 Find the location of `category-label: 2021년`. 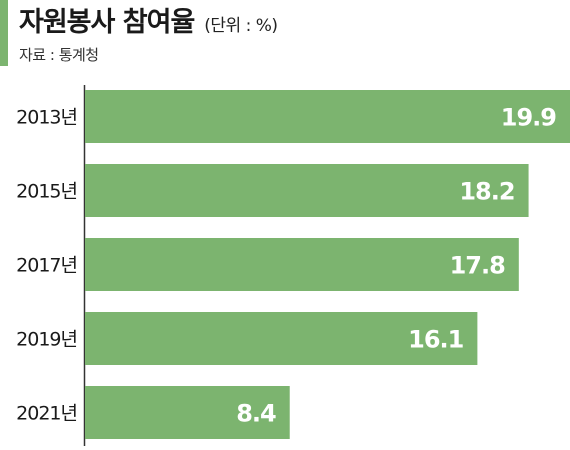

category-label: 2021년 is located at coordinates (46, 414).